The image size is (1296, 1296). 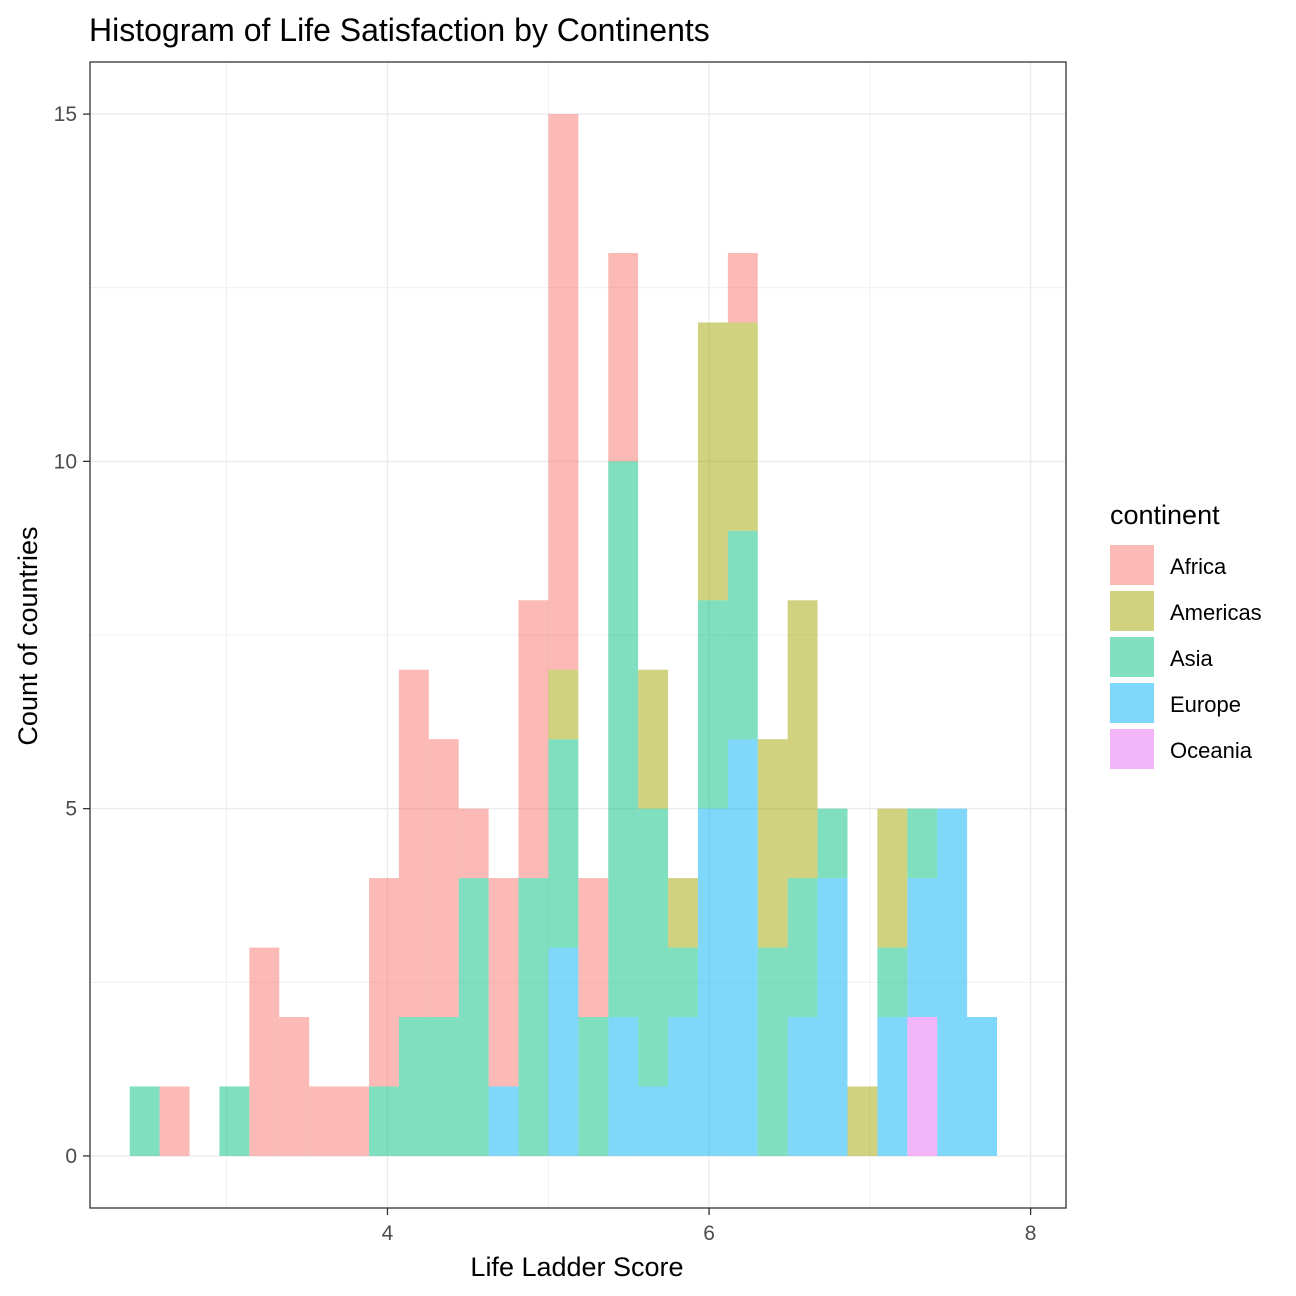 What do you see at coordinates (65, 114) in the screenshot?
I see `y-tick-label: 15` at bounding box center [65, 114].